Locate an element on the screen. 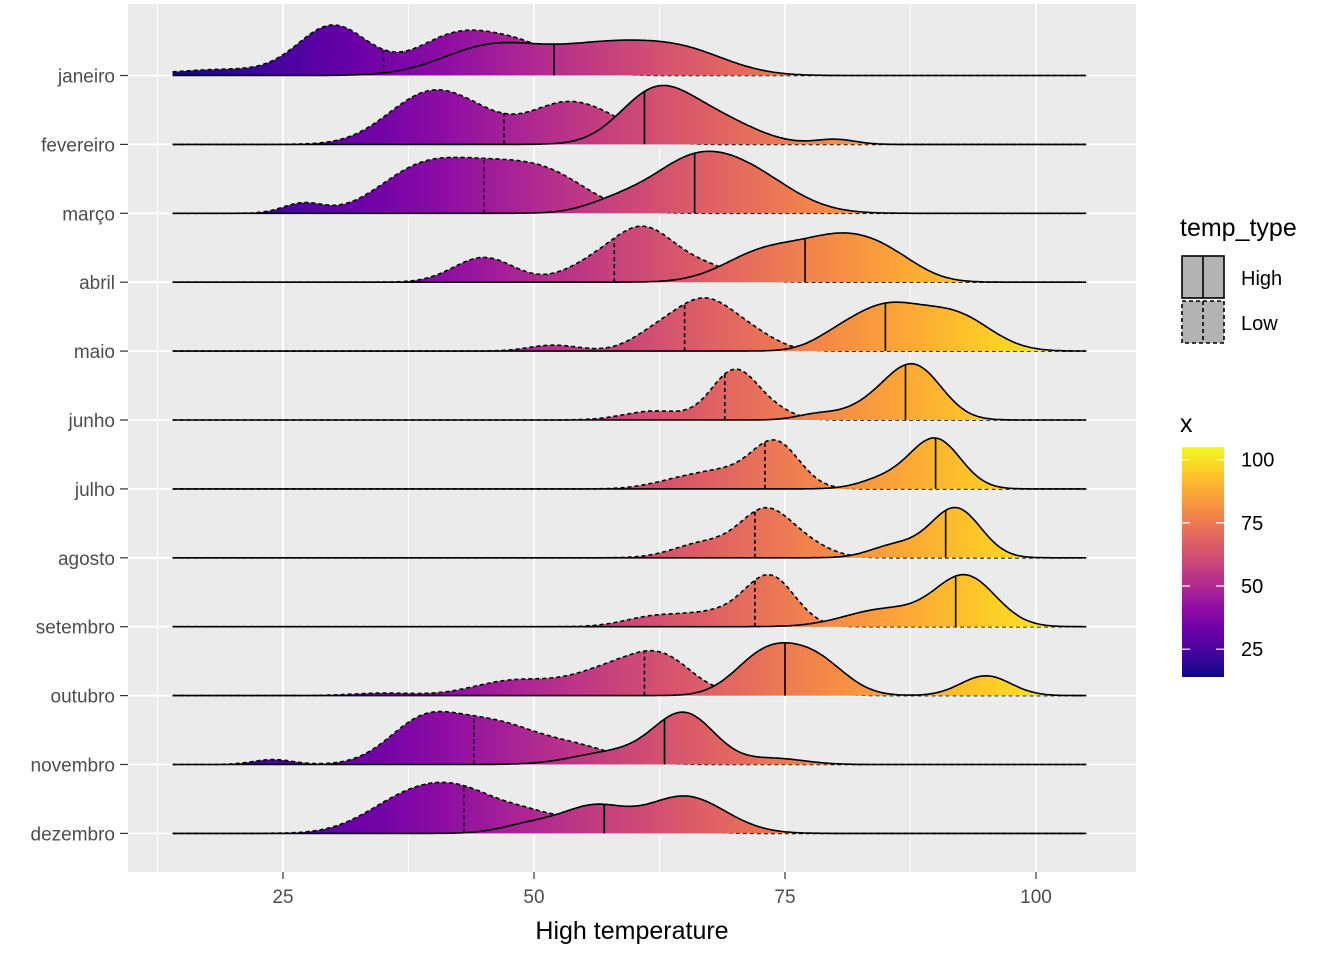 The width and height of the screenshot is (1344, 960). legend-key-high: High is located at coordinates (1231, 277).